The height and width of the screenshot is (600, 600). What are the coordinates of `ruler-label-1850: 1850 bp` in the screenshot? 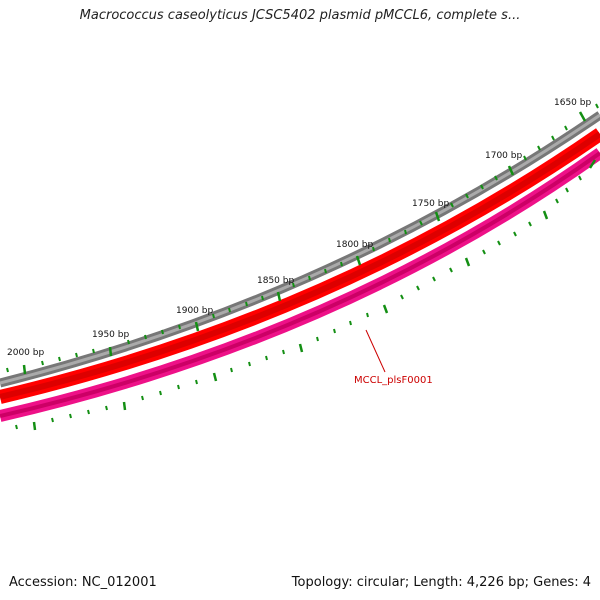 It's located at (275, 281).